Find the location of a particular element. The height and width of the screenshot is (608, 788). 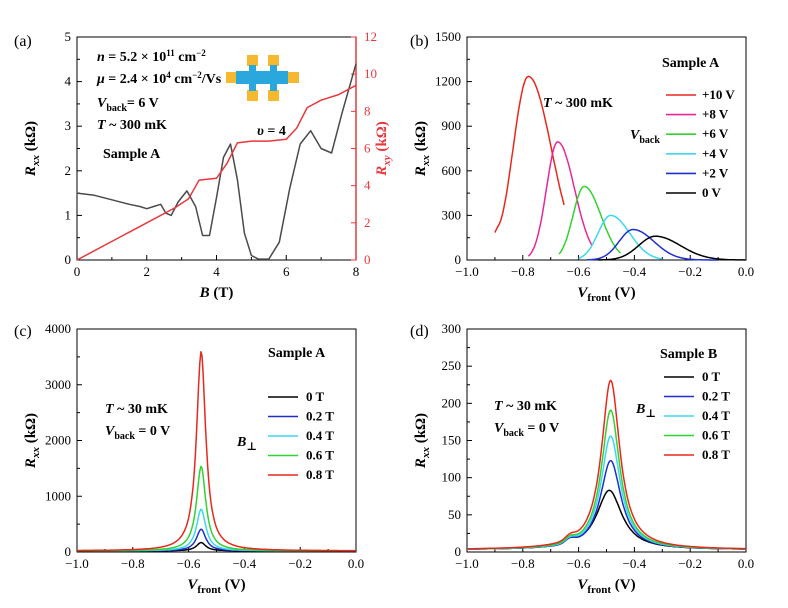

legend-label: +8 V is located at coordinates (715, 114).